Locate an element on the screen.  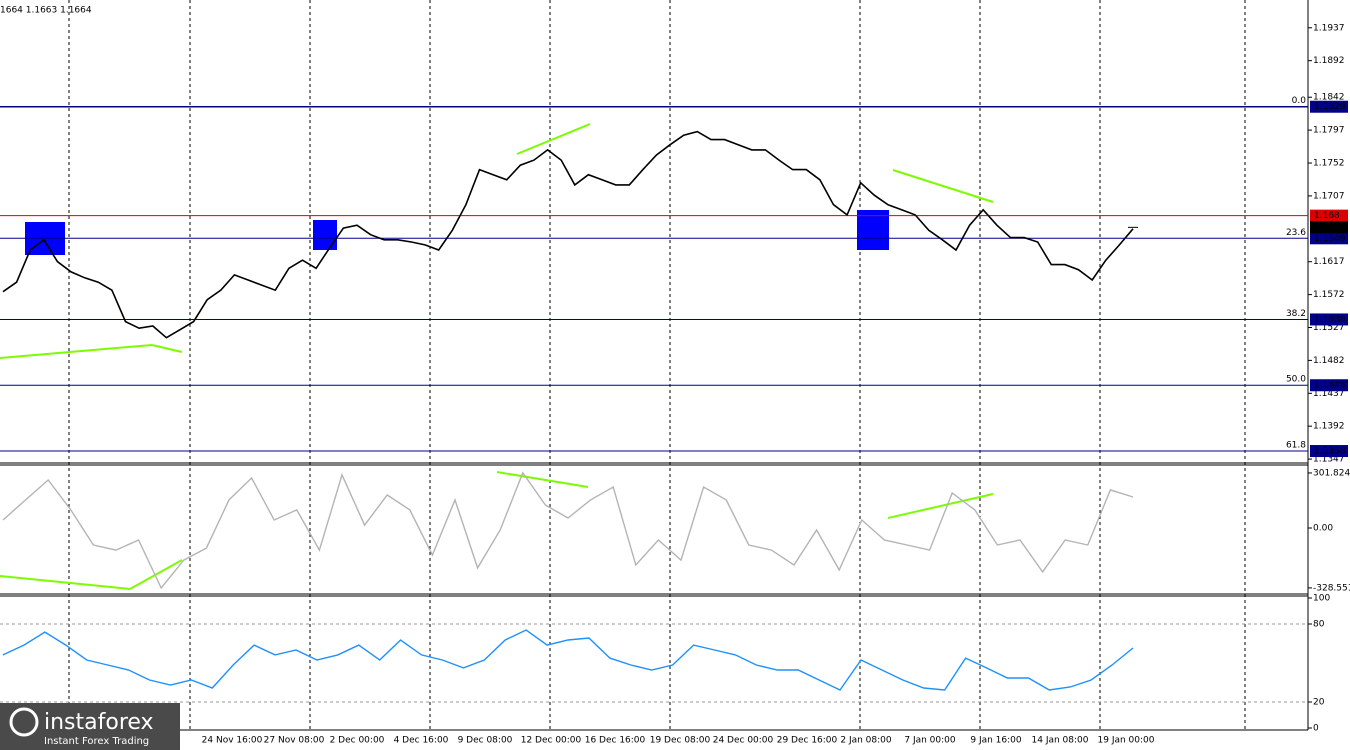
fib-level-name: 23.6 is located at coordinates (1296, 233).